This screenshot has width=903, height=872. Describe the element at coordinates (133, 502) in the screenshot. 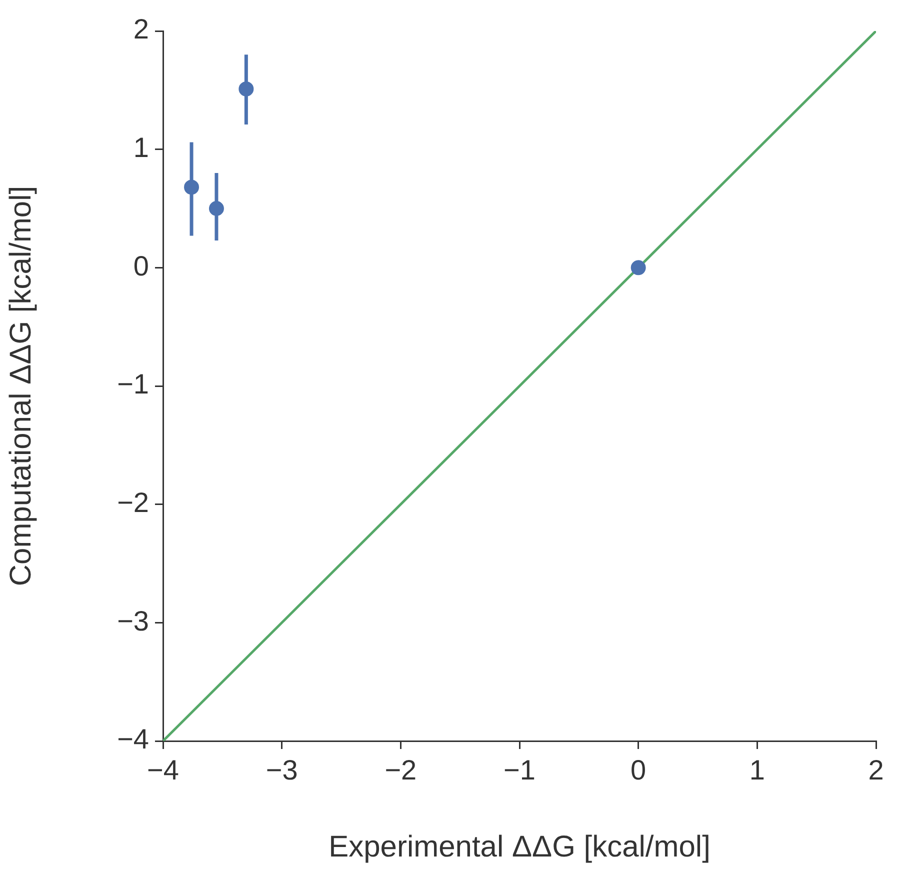

I see `y-tick-label: −2` at that location.